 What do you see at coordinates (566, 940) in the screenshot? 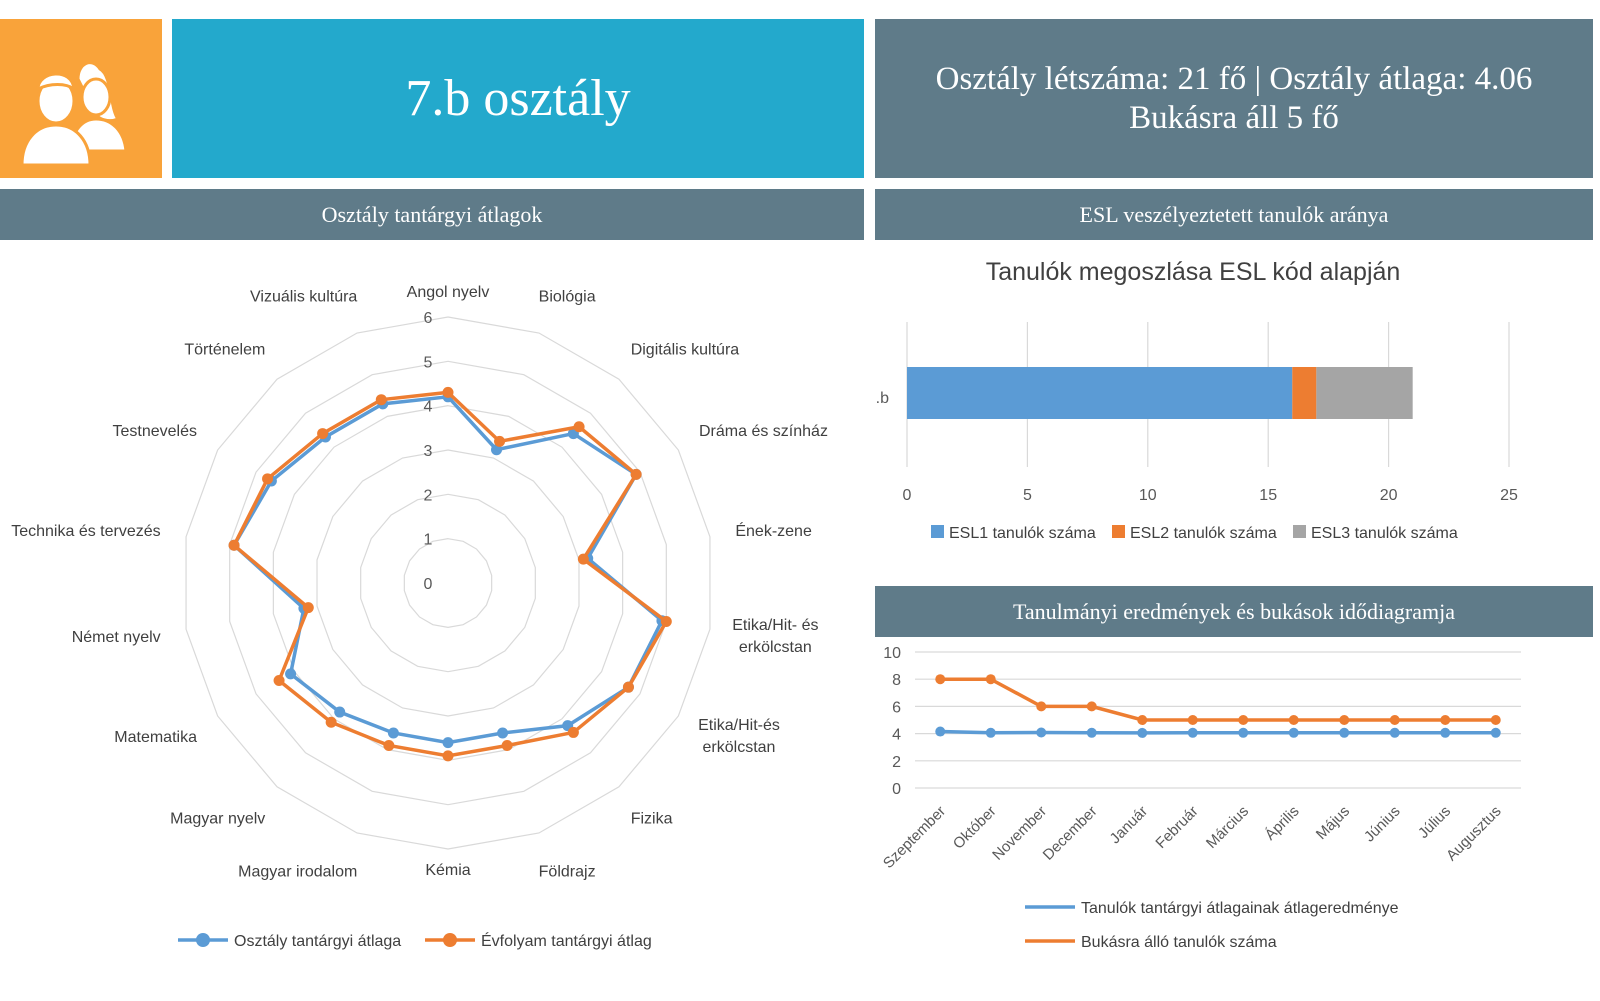
I see `legend-label: Évfolyam tantárgyi átlag` at bounding box center [566, 940].